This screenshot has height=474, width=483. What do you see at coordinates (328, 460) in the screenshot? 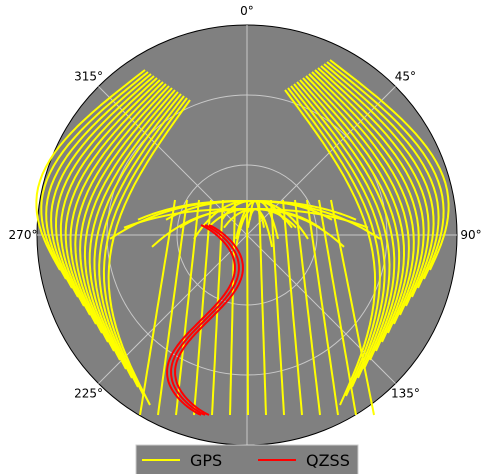
I see `legend-label-qzss: QZSS` at bounding box center [328, 460].